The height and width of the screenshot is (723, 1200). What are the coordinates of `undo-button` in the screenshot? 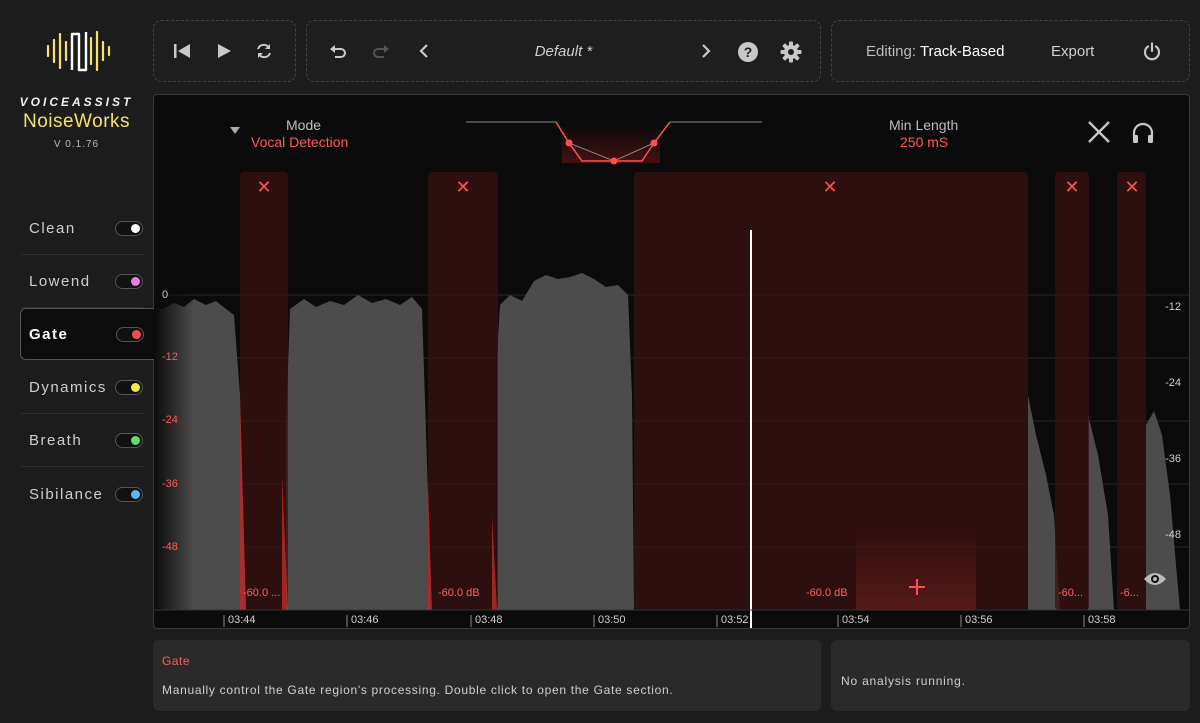 It's located at (338, 51).